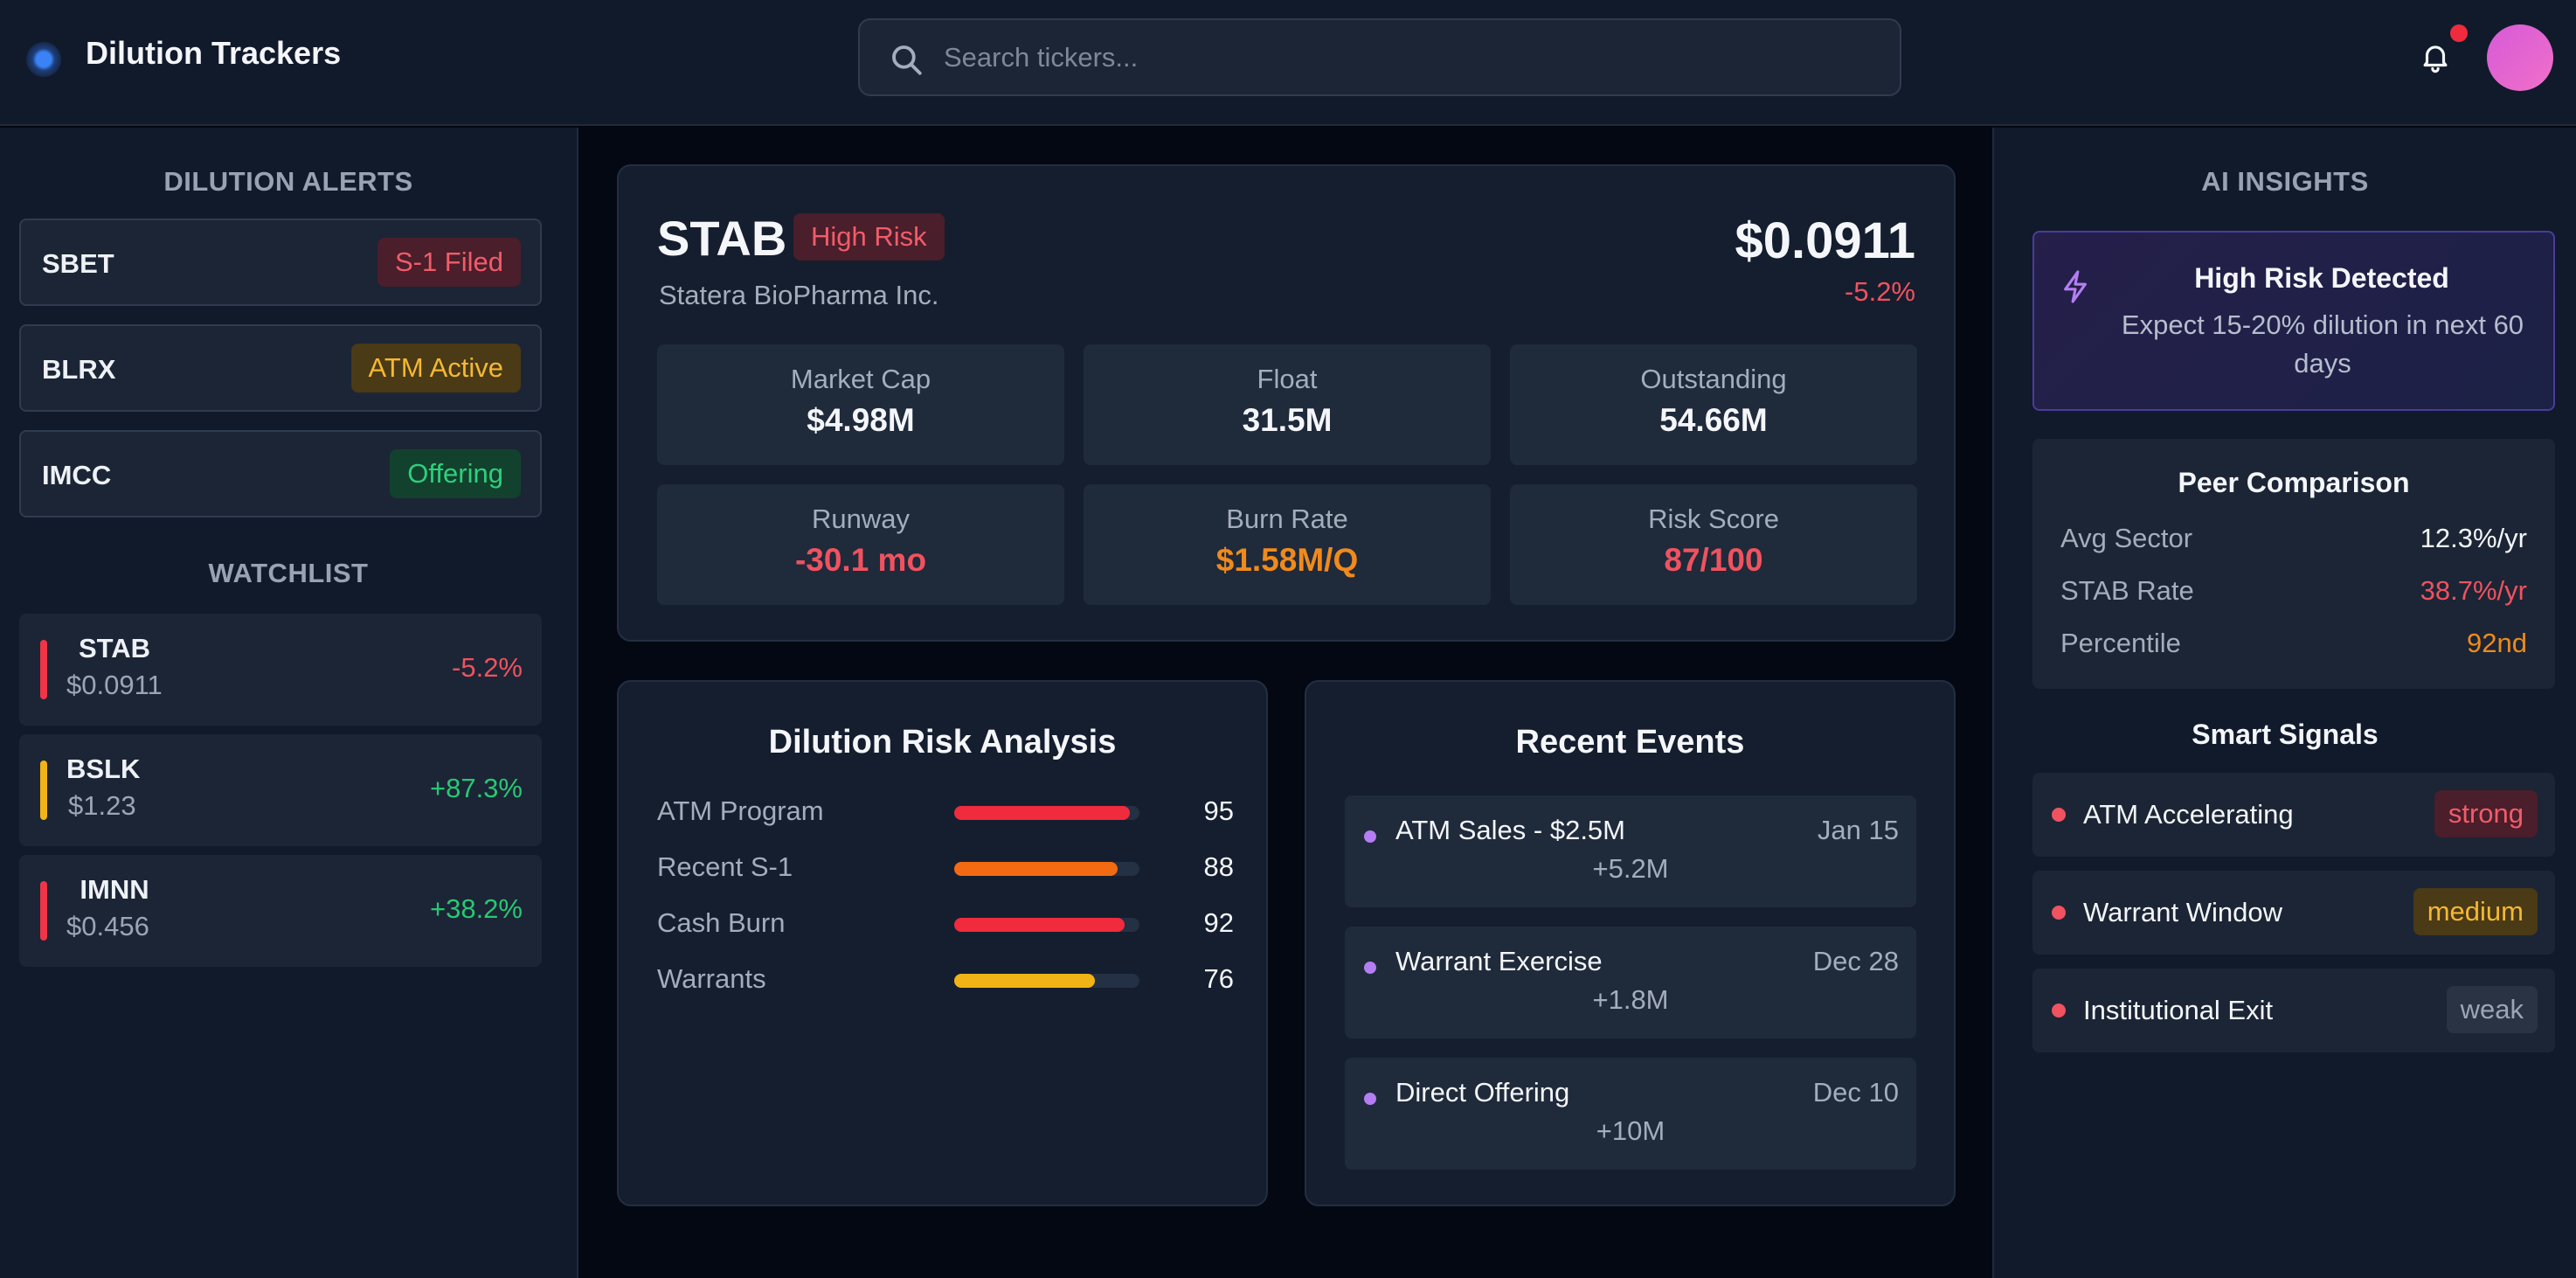  Describe the element at coordinates (1287, 560) in the screenshot. I see `metric-value: $1.58M/Q` at that location.